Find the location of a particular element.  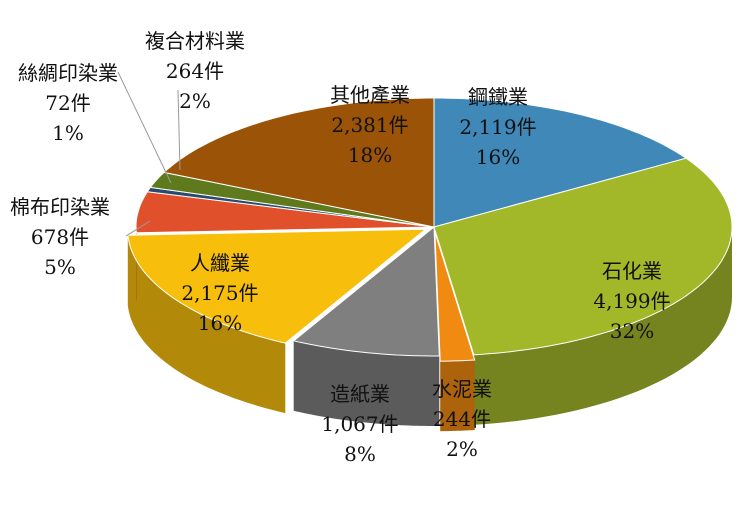

slice-count: 4,199件 is located at coordinates (631, 301).